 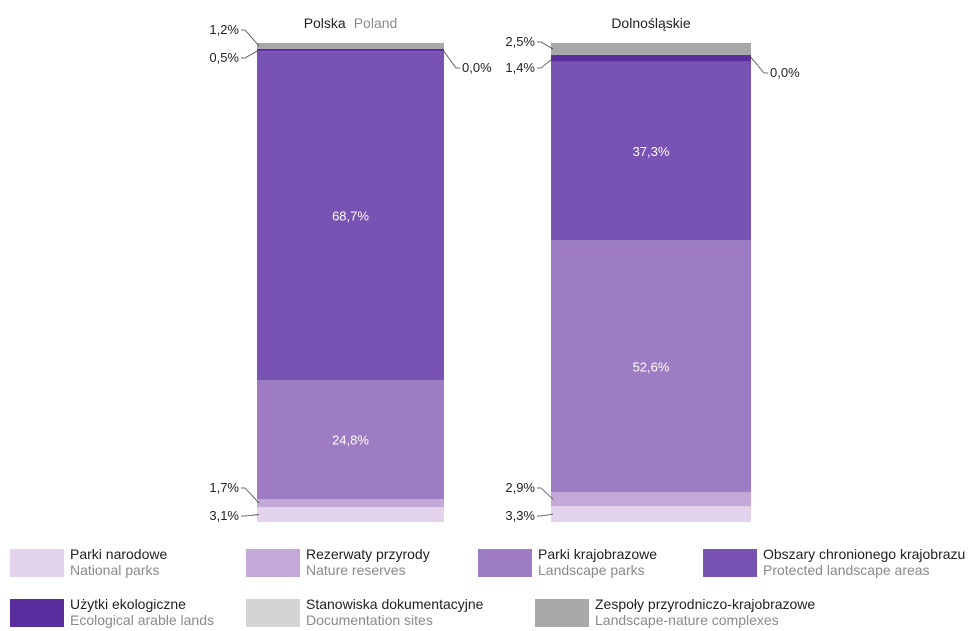 What do you see at coordinates (356, 570) in the screenshot?
I see `legend-label-en: Nature reserves` at bounding box center [356, 570].